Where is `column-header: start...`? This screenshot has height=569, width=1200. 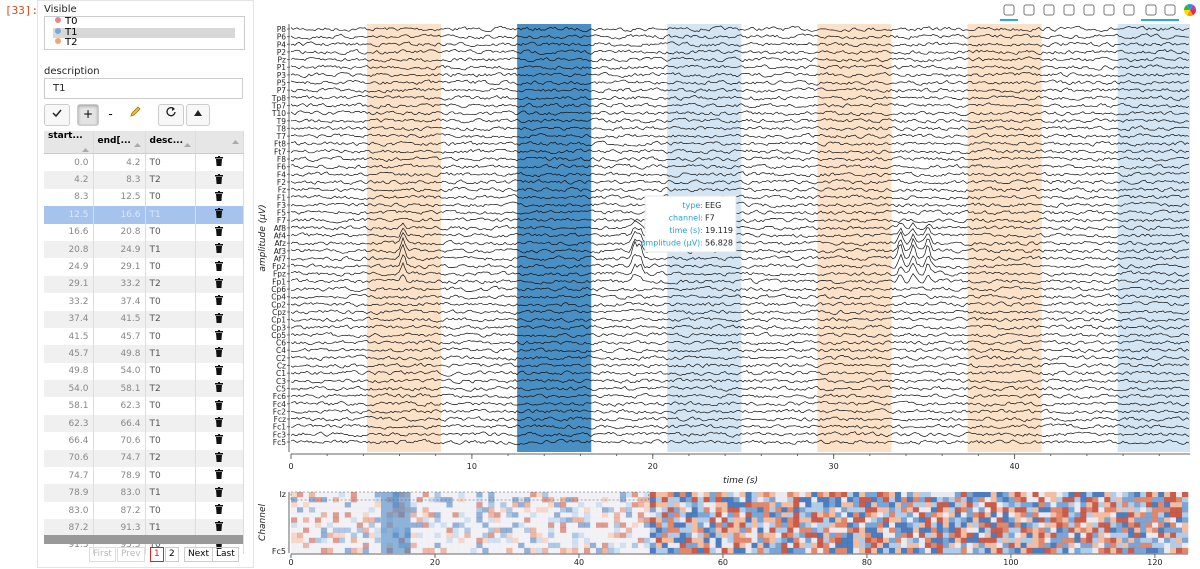 column-header: start... is located at coordinates (69, 142).